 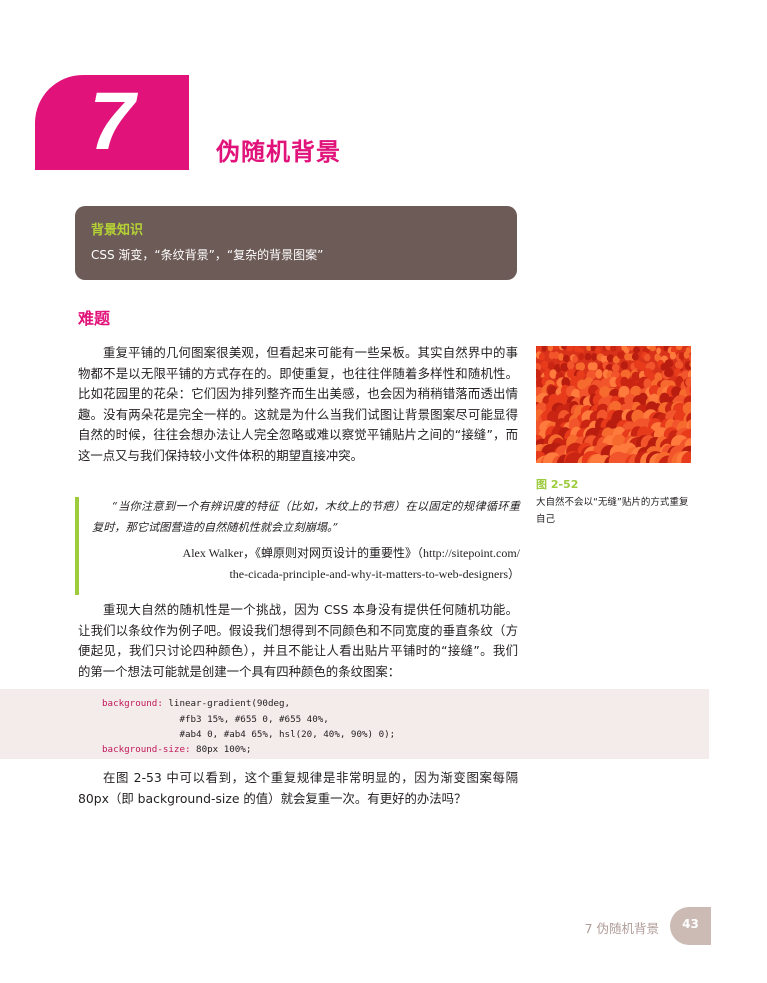 I want to click on tulip-field-photo, so click(x=613, y=404).